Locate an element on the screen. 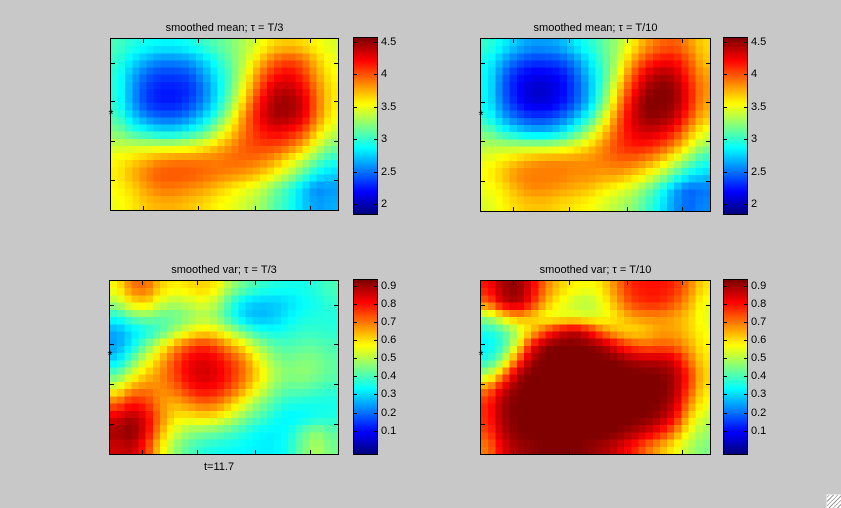 The height and width of the screenshot is (508, 841). heatmap-axes-mean-t10: smoothed mean; τ = T/10 * is located at coordinates (594, 117).